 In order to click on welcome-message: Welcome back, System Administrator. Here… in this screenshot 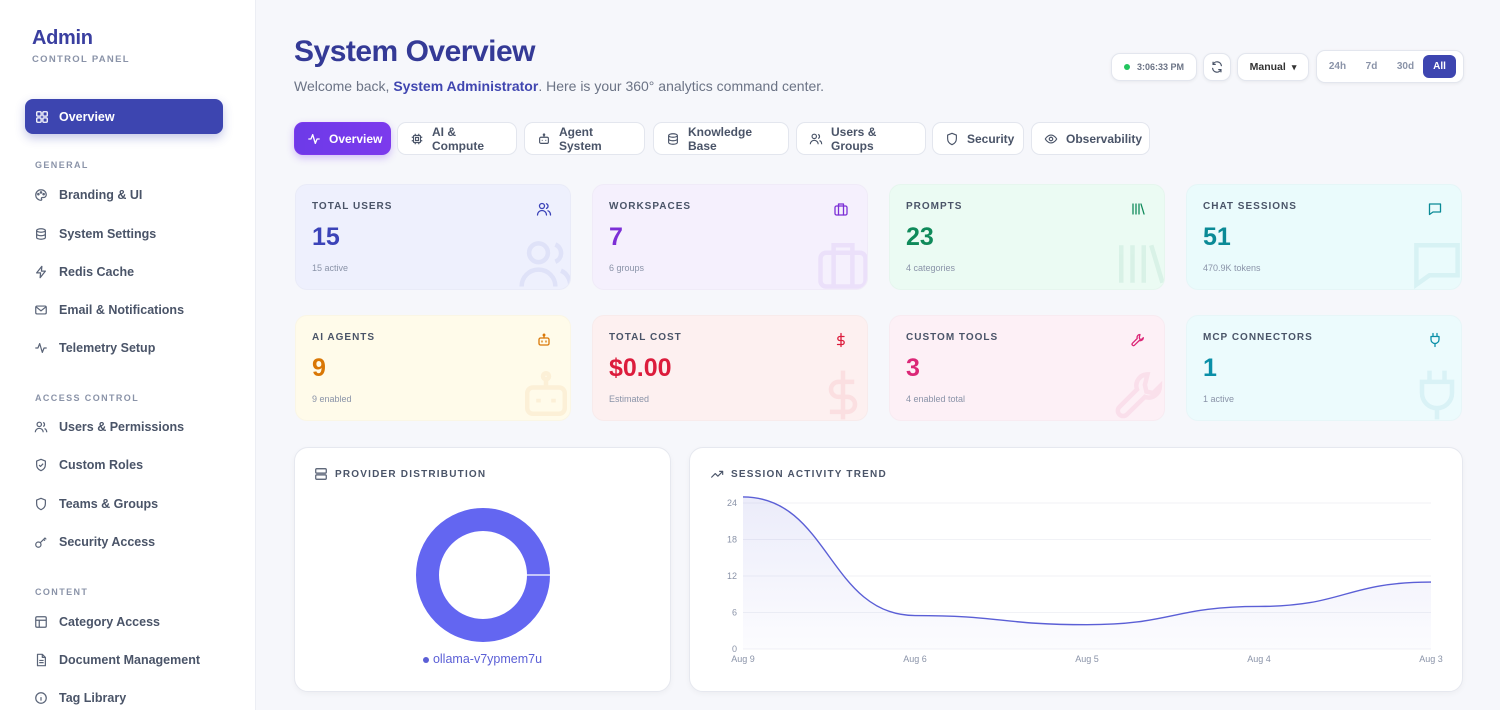, I will do `click(559, 86)`.